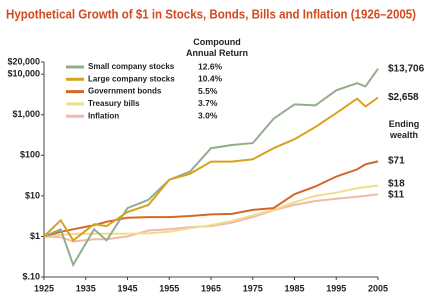  Describe the element at coordinates (210, 79) in the screenshot. I see `legend-return: 10.4%` at that location.